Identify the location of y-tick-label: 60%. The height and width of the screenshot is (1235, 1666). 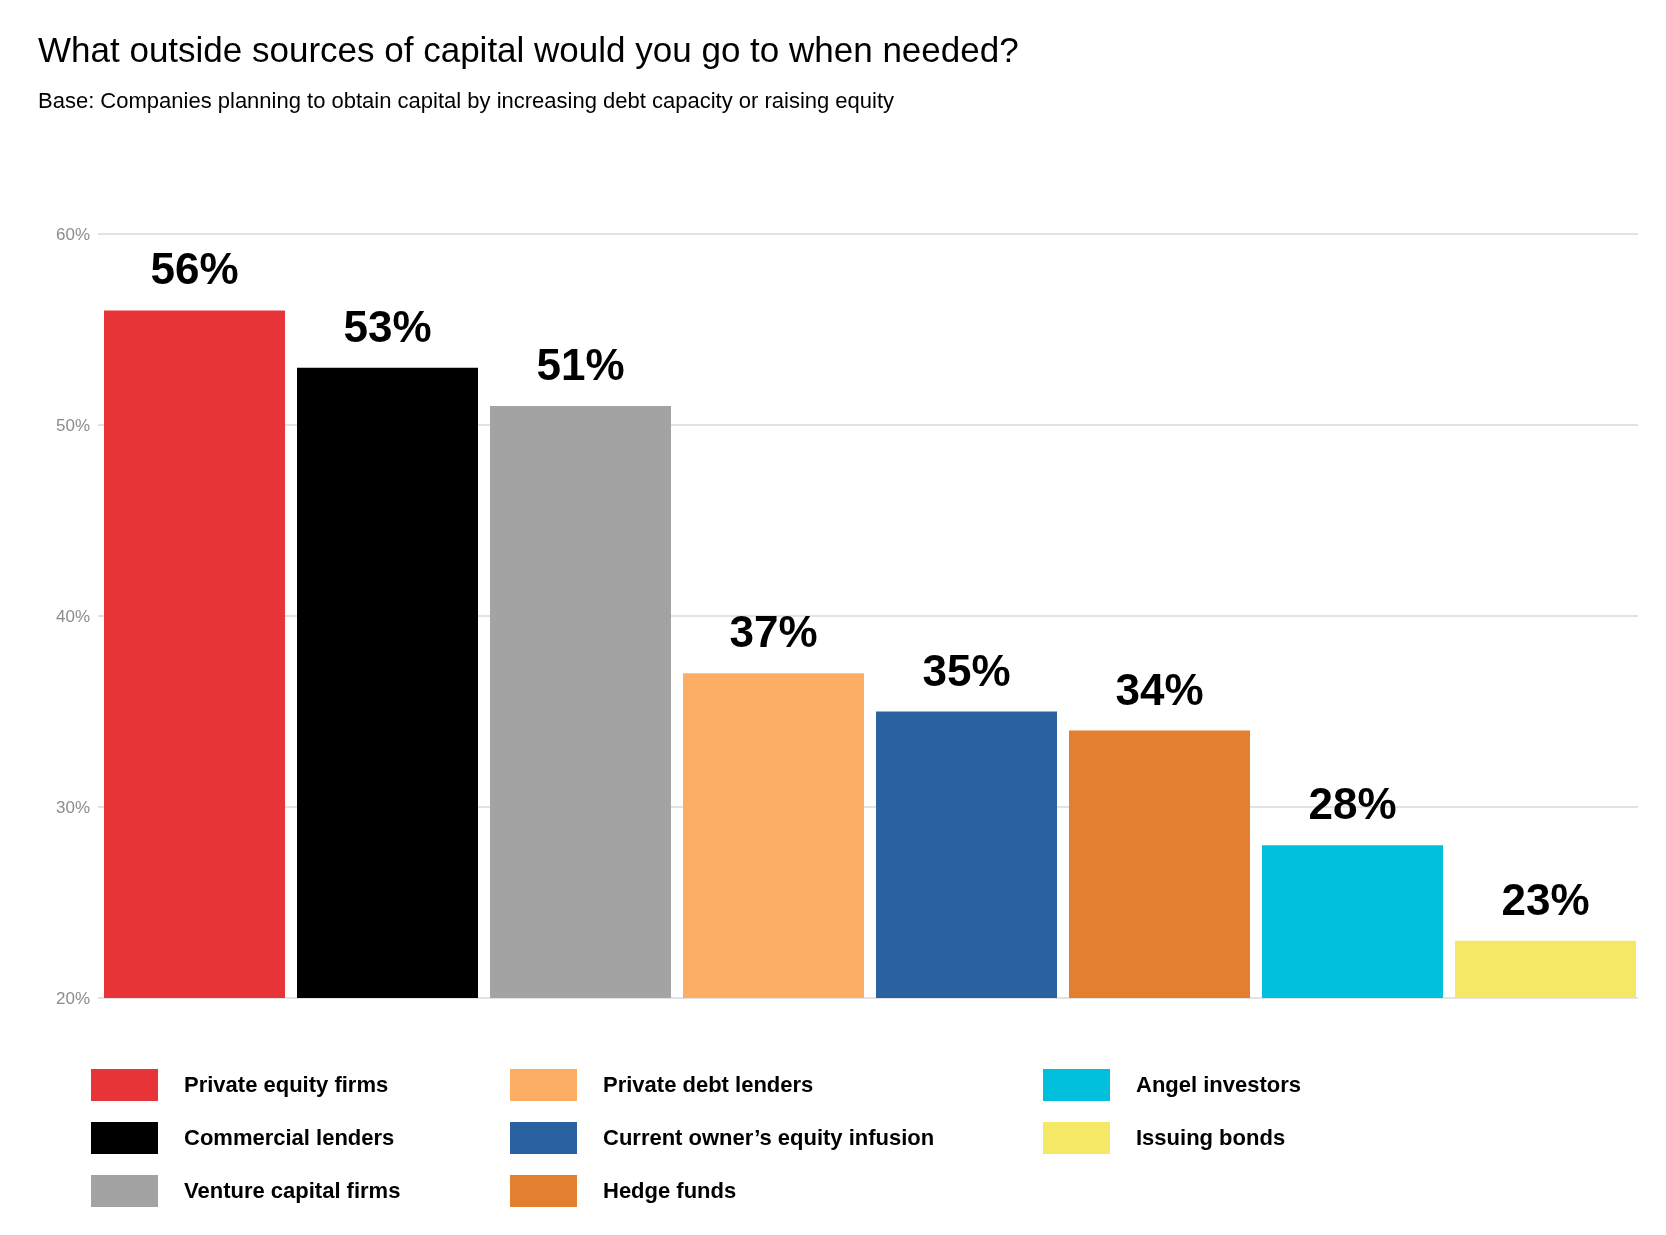
(72, 235).